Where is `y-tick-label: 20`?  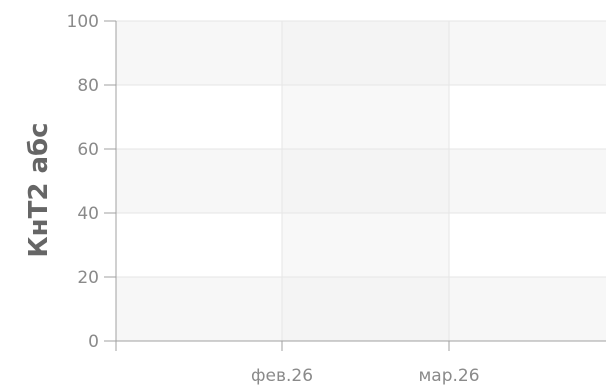
y-tick-label: 20 is located at coordinates (88, 278).